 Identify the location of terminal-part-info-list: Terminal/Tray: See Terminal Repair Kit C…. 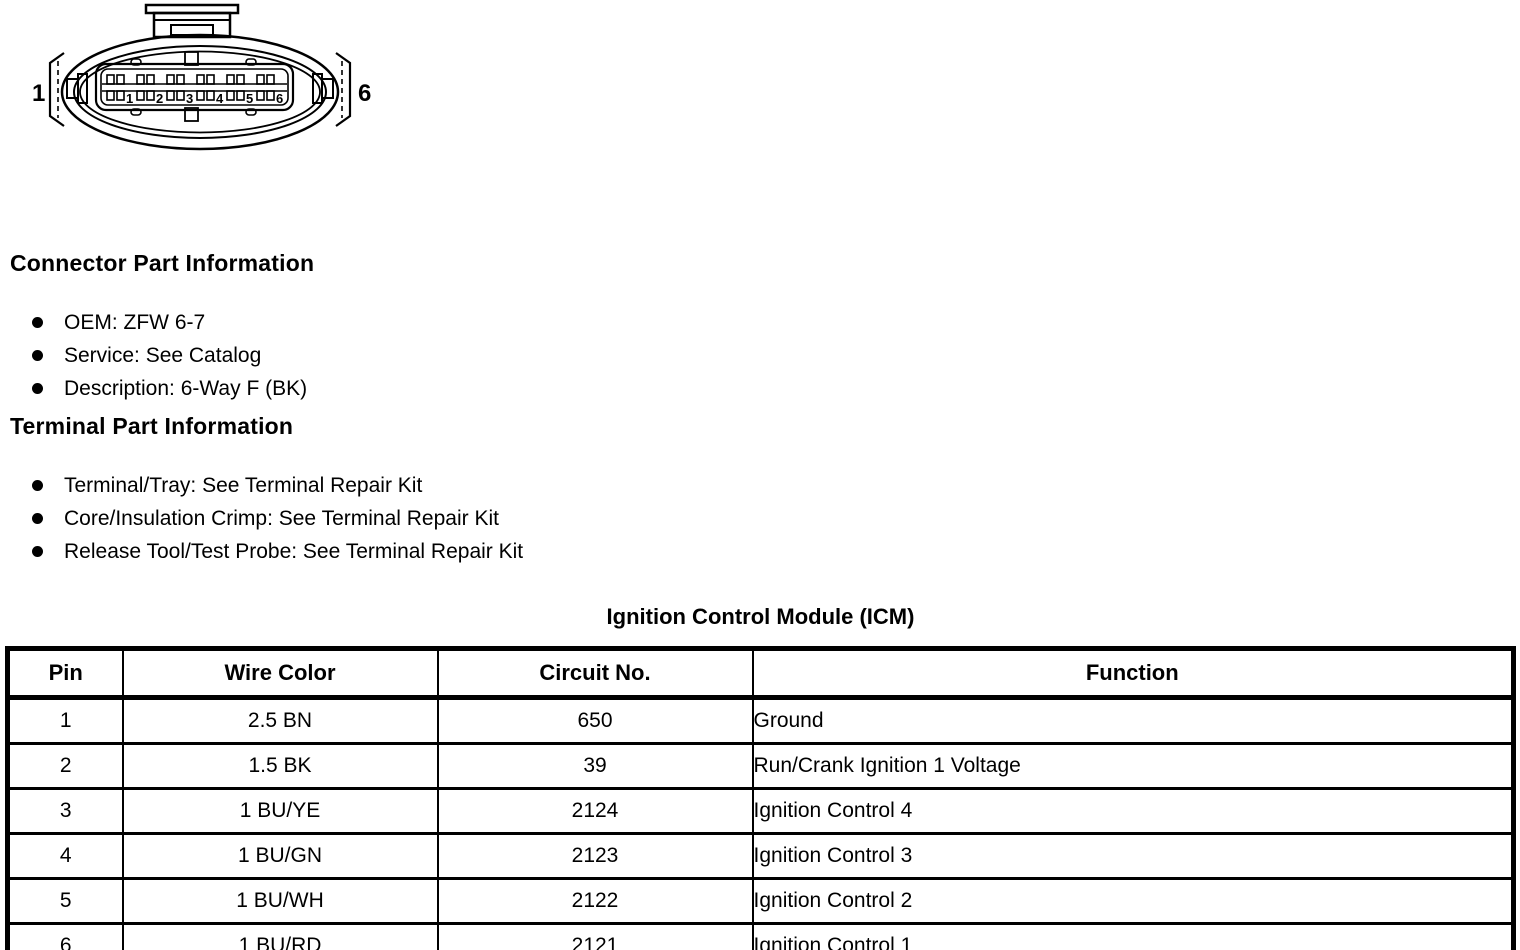
(277, 518).